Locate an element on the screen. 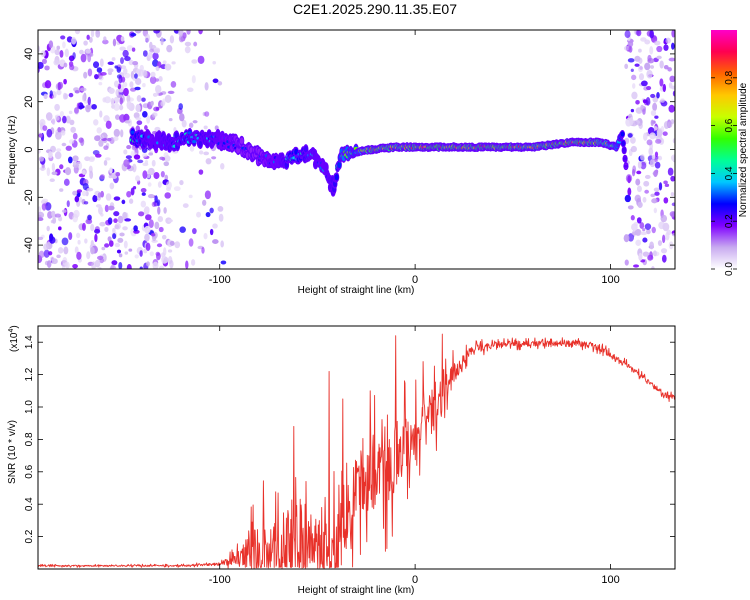 This screenshot has height=600, width=750. colorbar-ticks: 0.0 0.2 0.4 0.6 0.8 is located at coordinates (724, 173).